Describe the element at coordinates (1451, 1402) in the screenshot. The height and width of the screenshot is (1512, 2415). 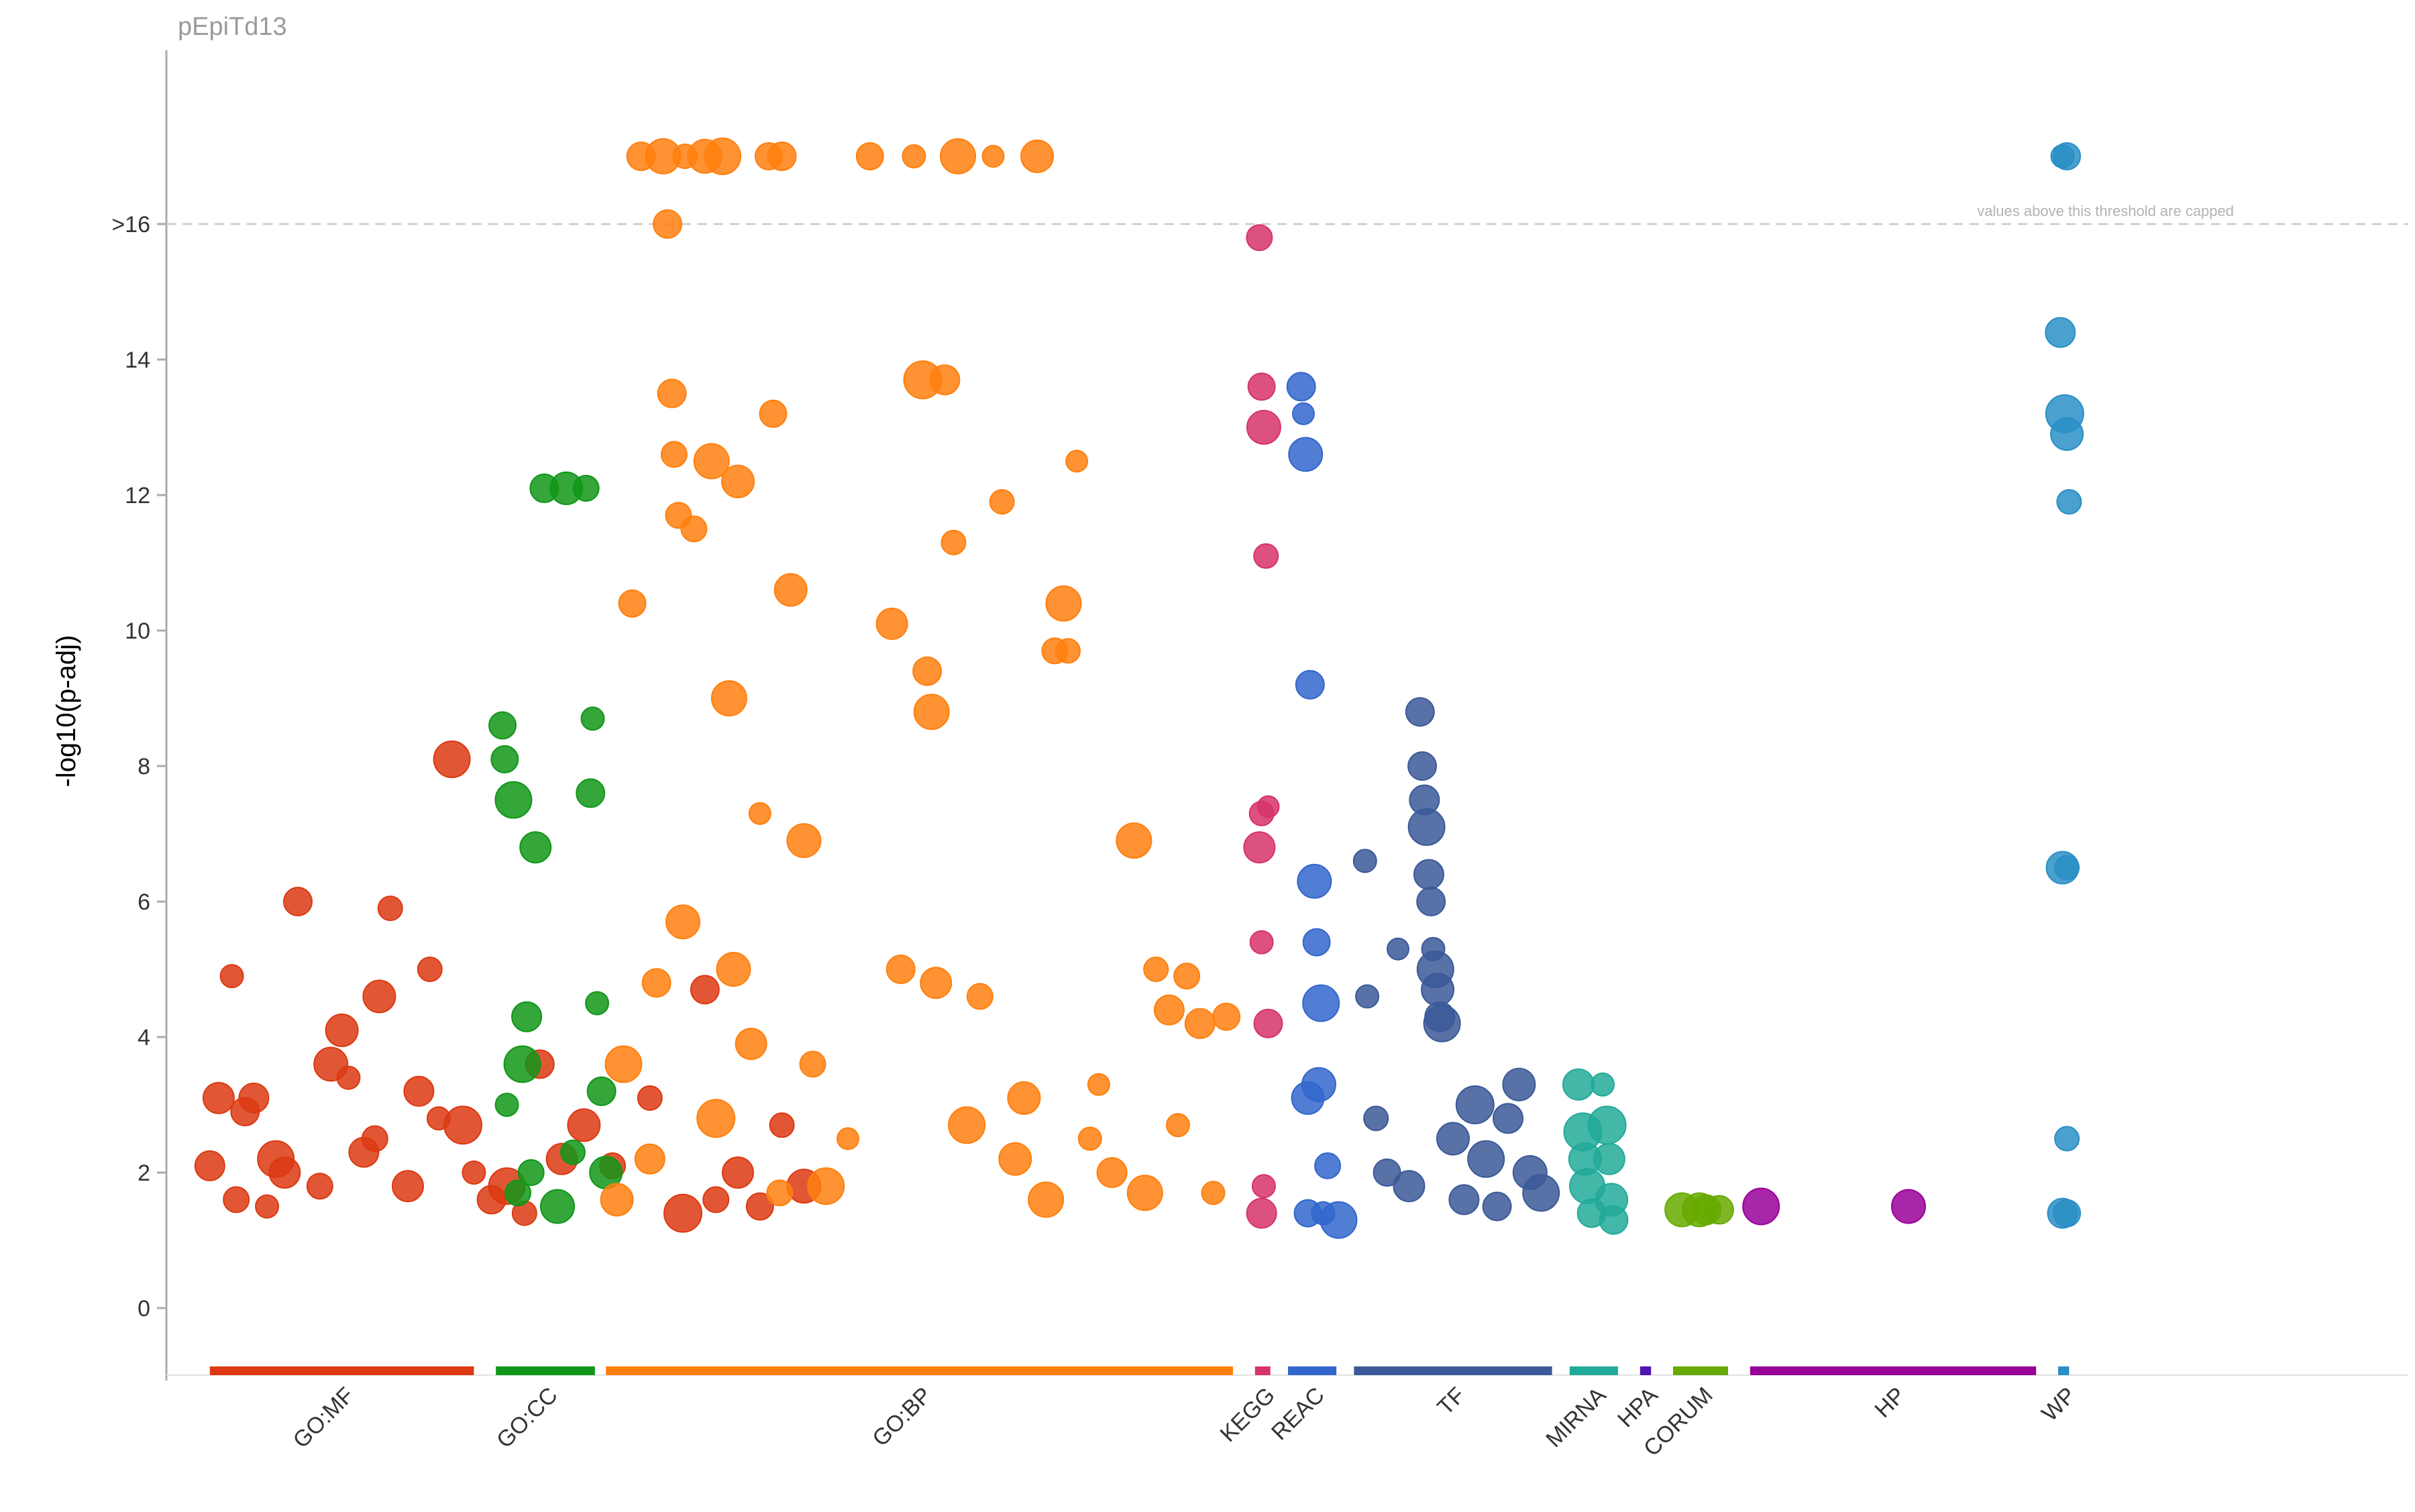
I see `source-label: TF` at that location.